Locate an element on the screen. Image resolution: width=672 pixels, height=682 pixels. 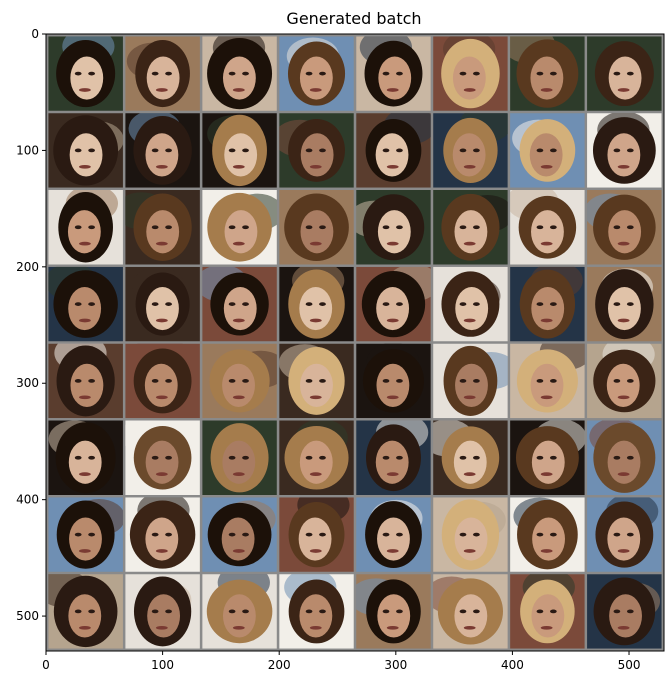
y-tick-label: 200 is located at coordinates (27, 267).